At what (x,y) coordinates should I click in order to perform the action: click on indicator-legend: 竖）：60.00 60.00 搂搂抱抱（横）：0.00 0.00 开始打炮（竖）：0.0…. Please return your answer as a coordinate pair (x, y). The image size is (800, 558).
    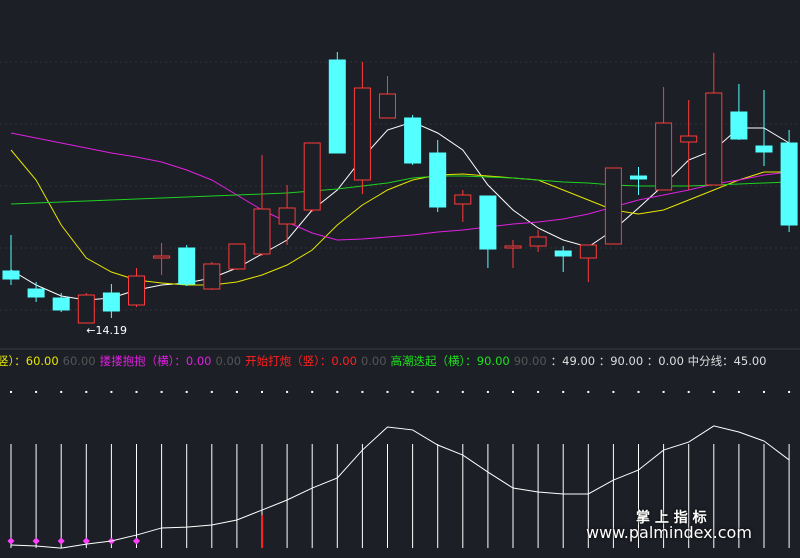
    Looking at the image, I should click on (385, 361).